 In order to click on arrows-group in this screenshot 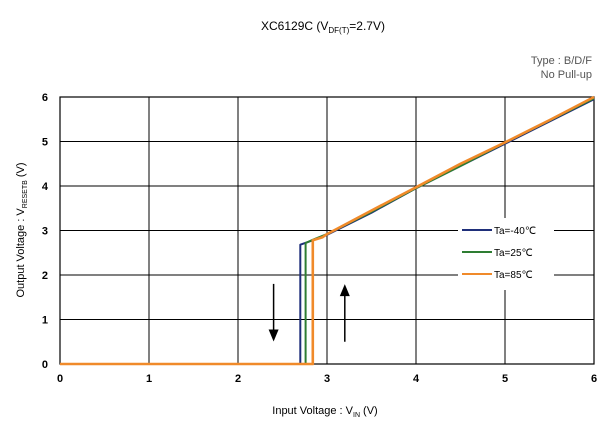, I will do `click(309, 312)`.